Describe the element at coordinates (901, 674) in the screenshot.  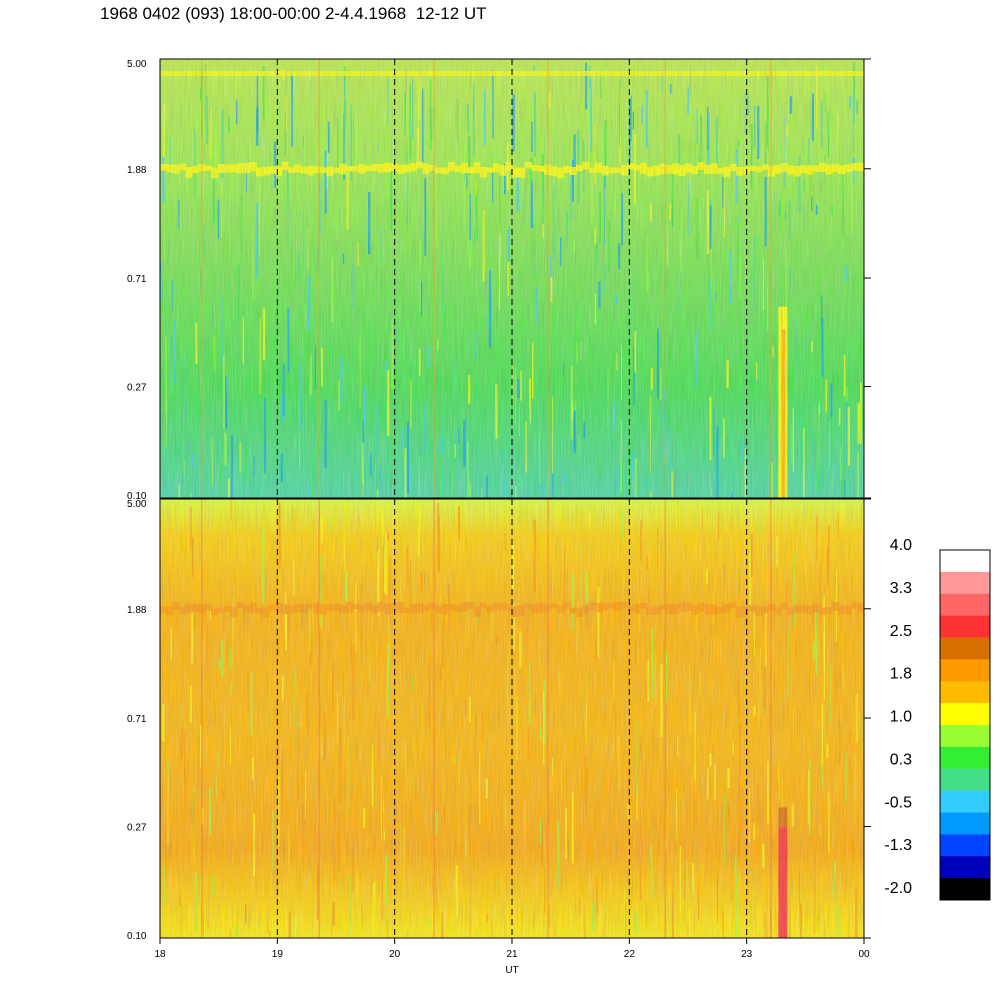
I see `colorbar-label: 1.8` at that location.